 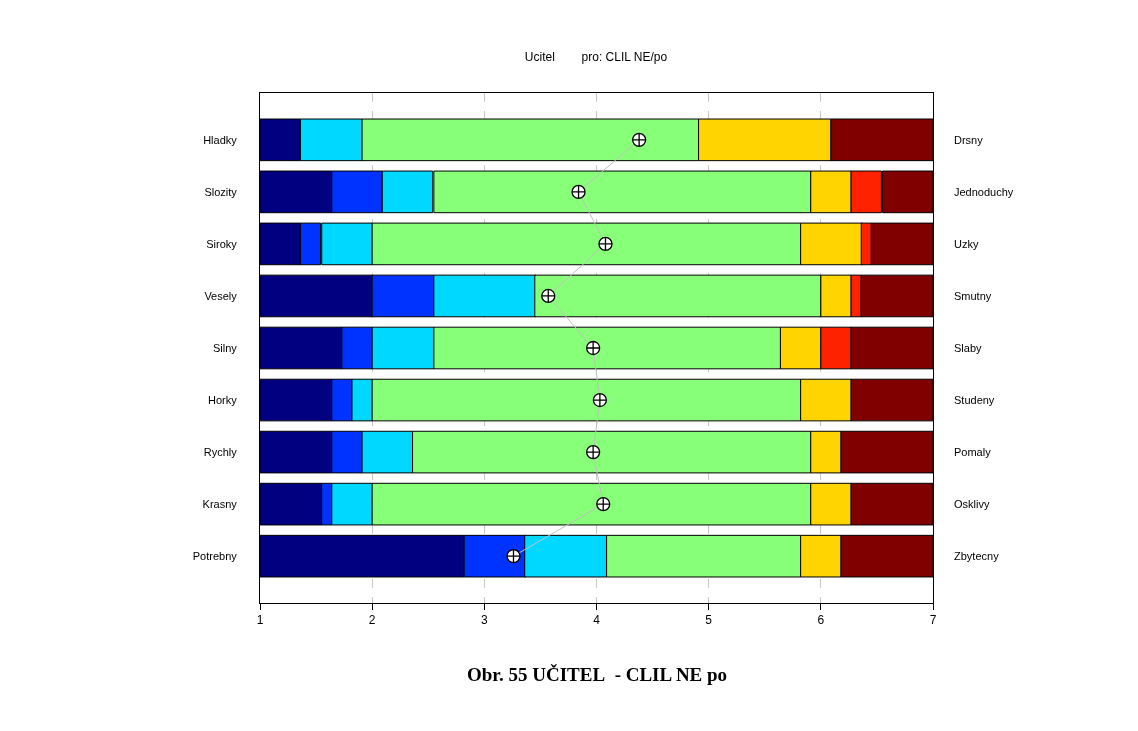 What do you see at coordinates (969, 139) in the screenshot?
I see `y2-tick-label: Drsny` at bounding box center [969, 139].